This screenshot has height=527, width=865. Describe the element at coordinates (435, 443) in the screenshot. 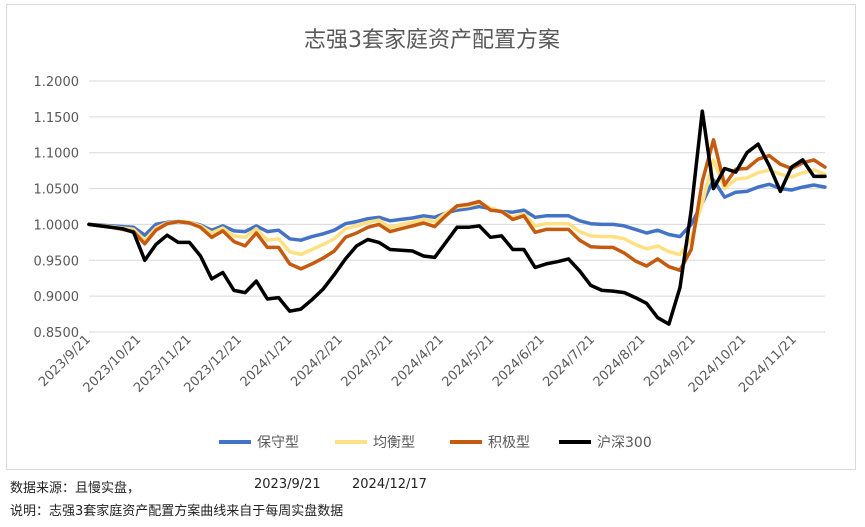

I see `legend: 保守型 均衡型 积极型 沪深300` at that location.